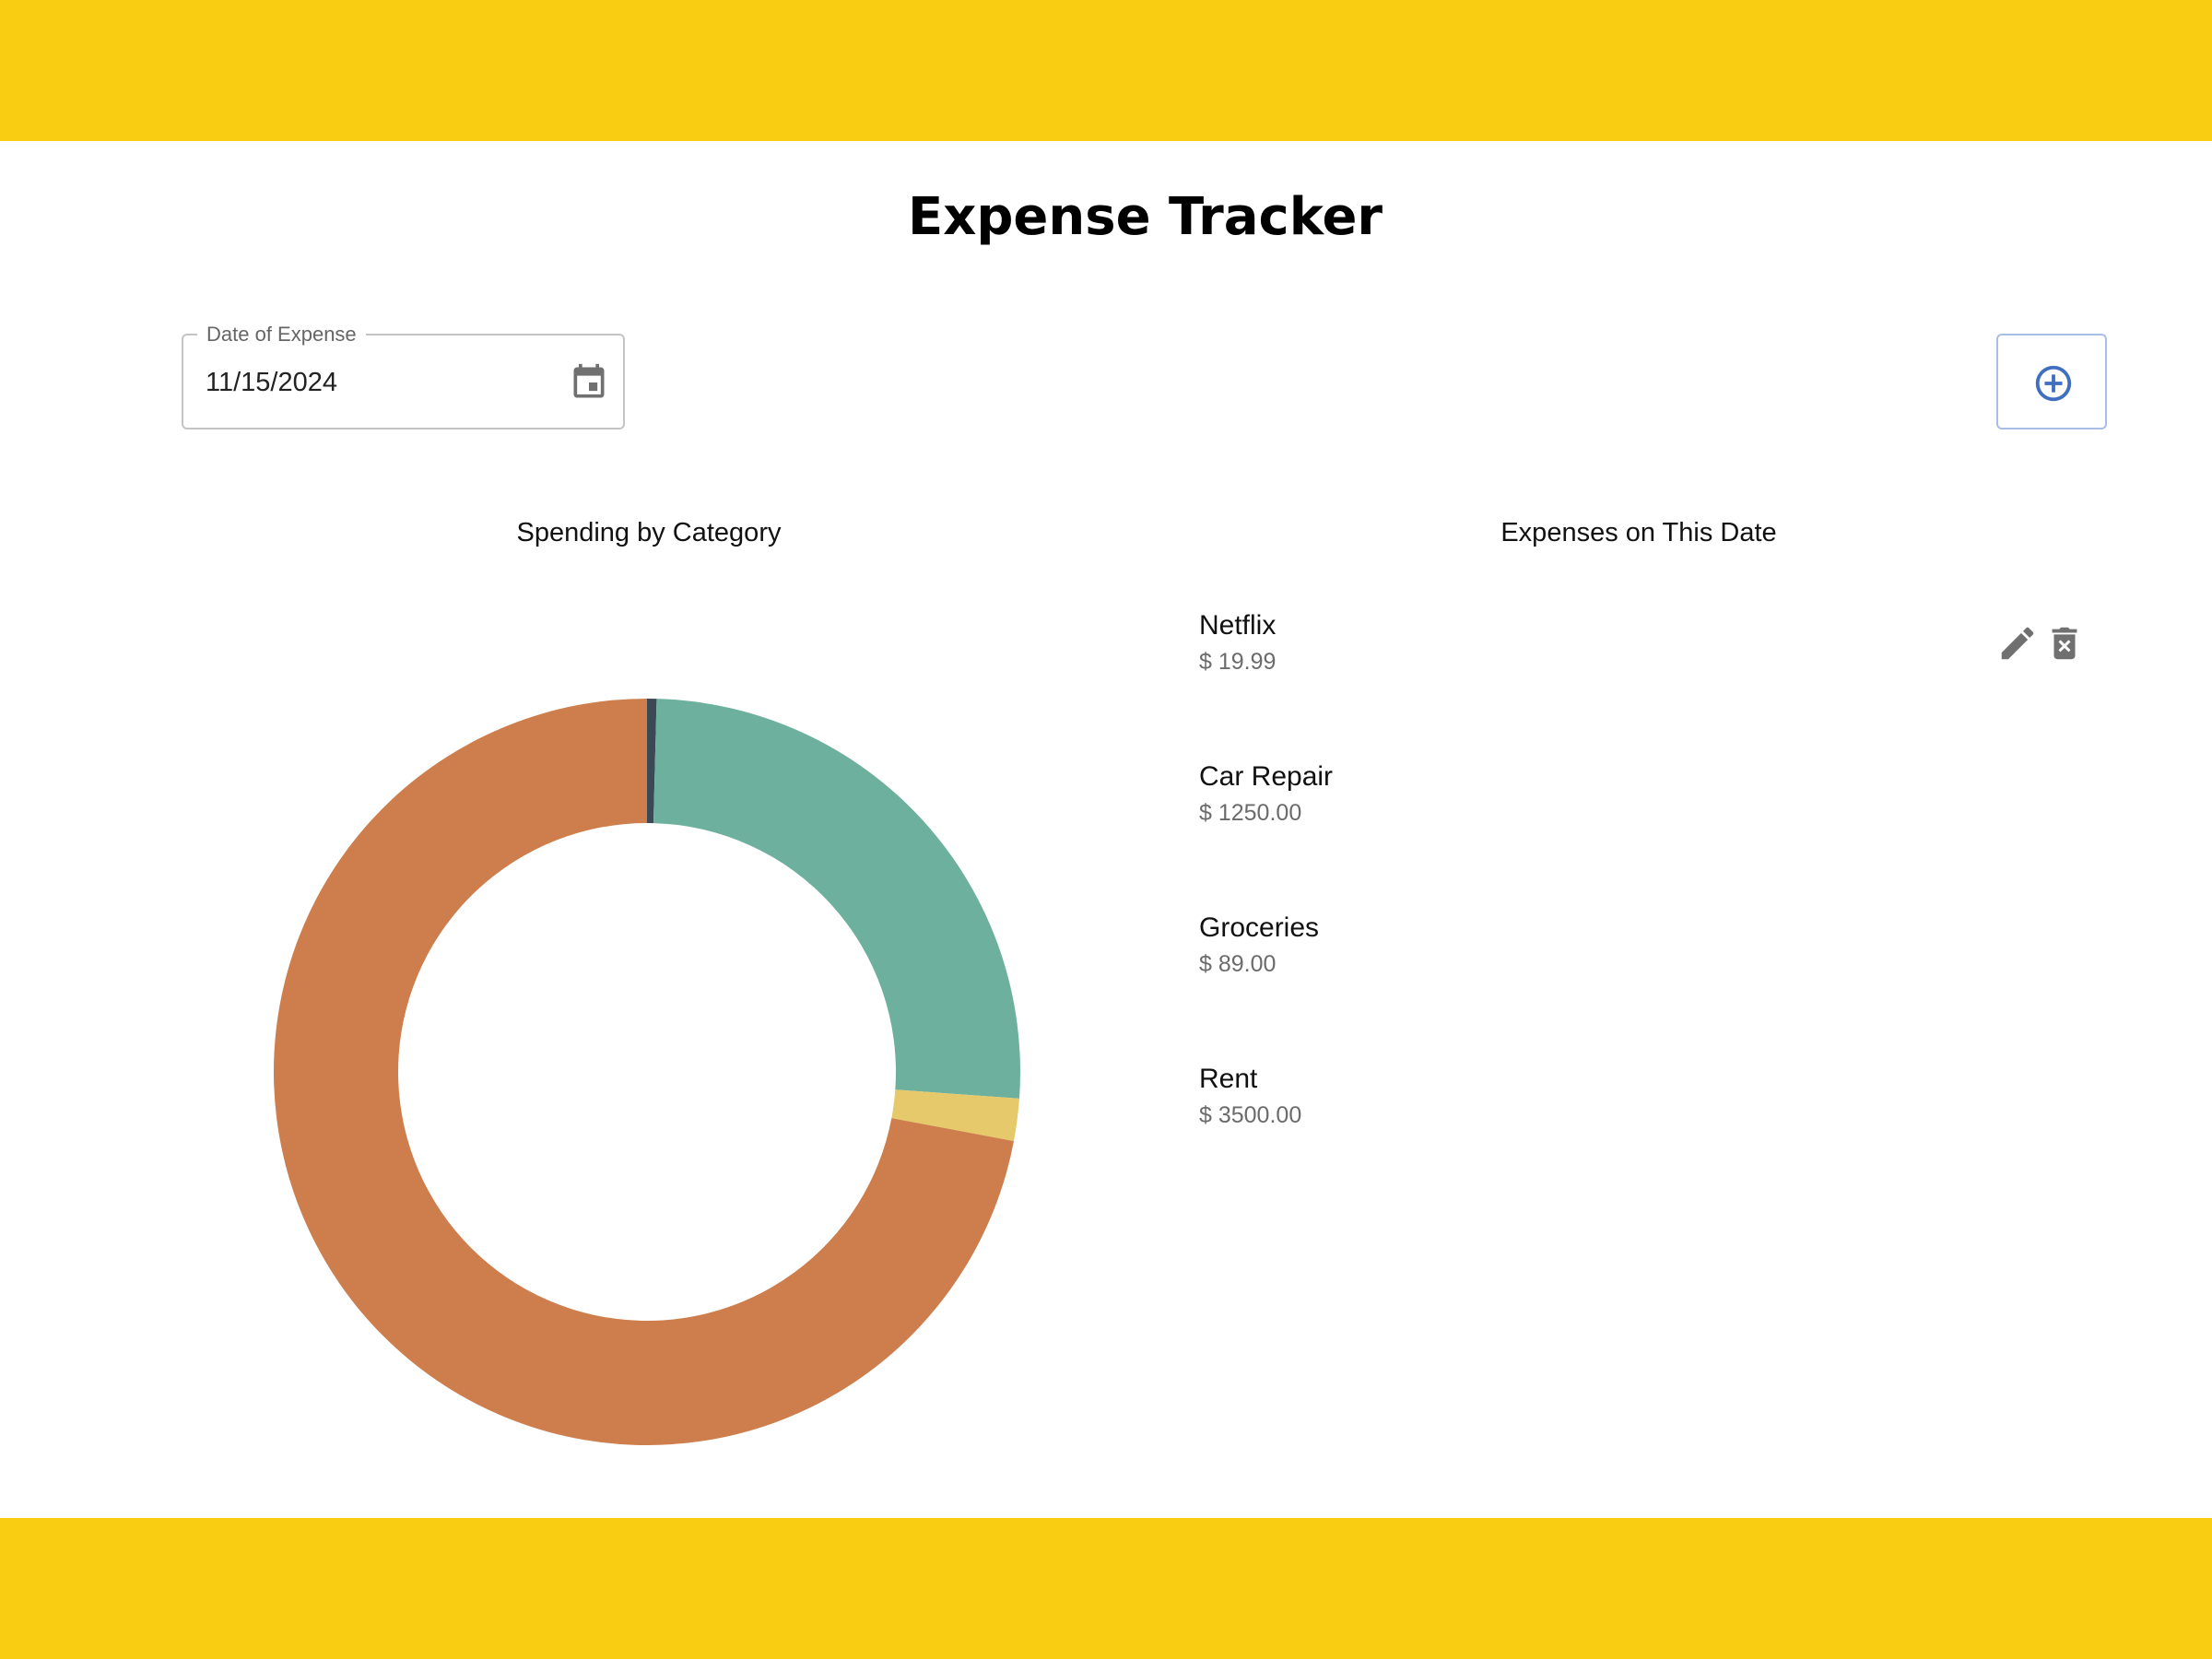  I want to click on date-field-value: 11/15/2024, so click(271, 382).